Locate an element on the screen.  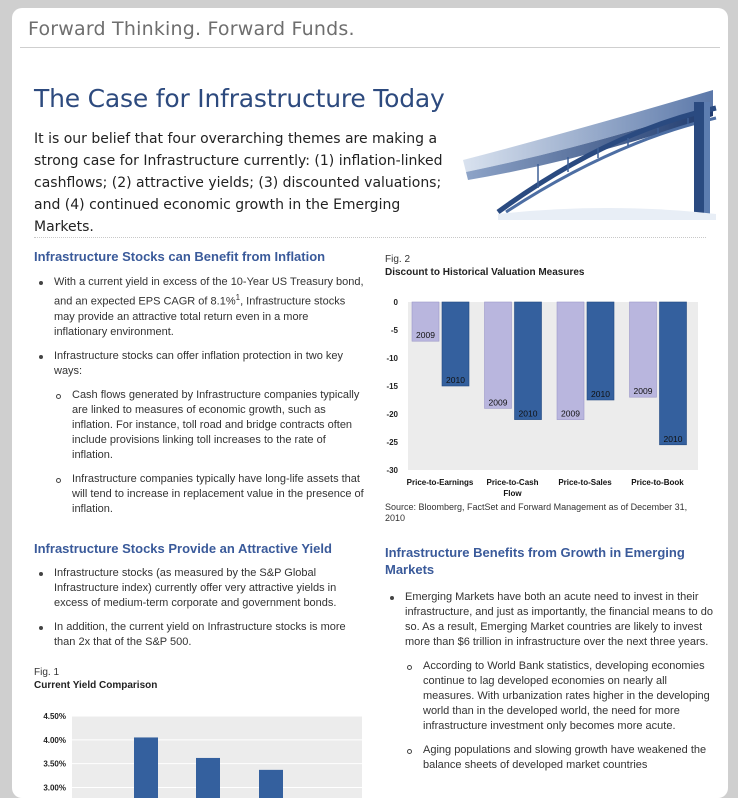
section-divider is located at coordinates (370, 237).